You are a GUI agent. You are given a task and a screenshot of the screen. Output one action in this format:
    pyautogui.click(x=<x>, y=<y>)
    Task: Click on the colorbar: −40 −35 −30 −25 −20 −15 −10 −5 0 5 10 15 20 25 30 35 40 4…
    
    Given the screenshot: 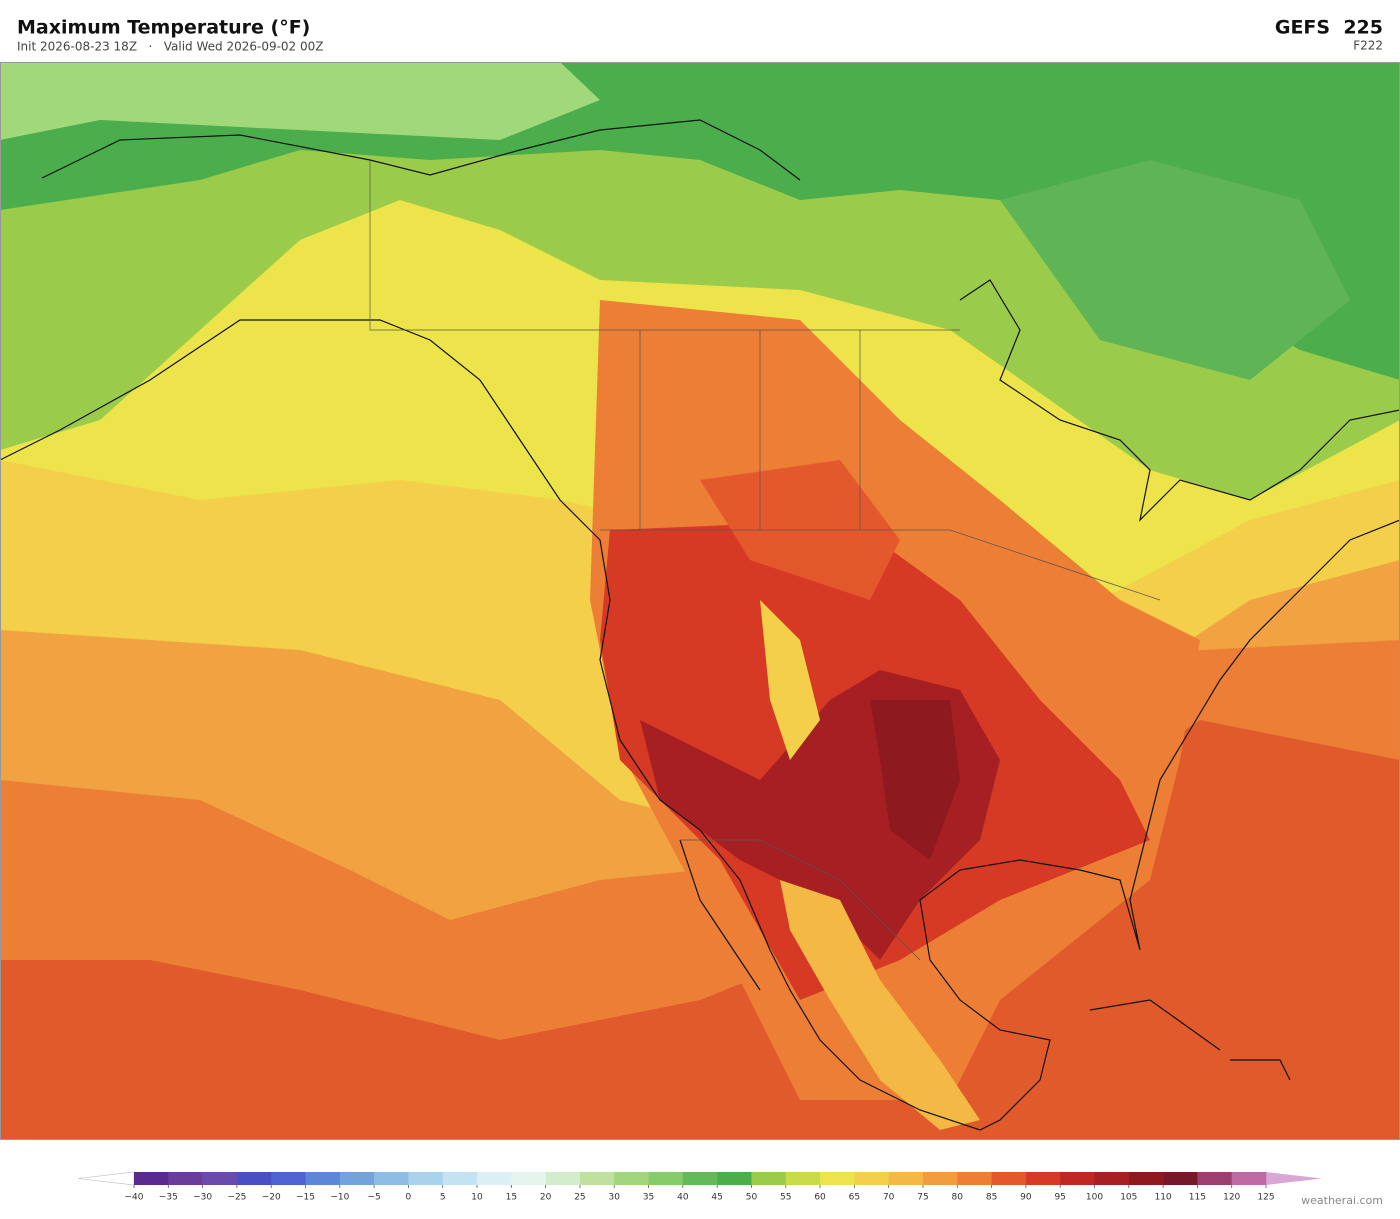 What is the action you would take?
    pyautogui.click(x=699, y=1187)
    